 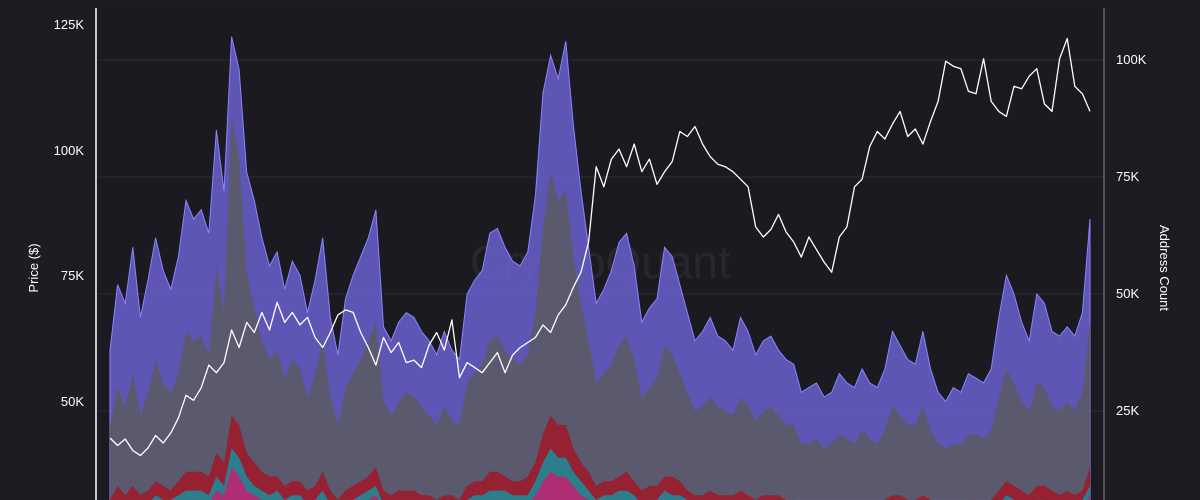 I want to click on right-tick-label: 75K, so click(x=1127, y=176).